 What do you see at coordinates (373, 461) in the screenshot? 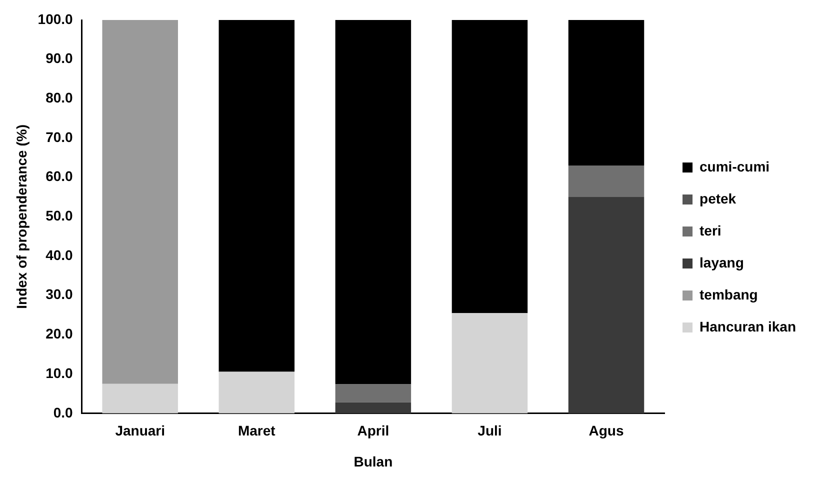
I see `x-axis-title: Bulan` at bounding box center [373, 461].